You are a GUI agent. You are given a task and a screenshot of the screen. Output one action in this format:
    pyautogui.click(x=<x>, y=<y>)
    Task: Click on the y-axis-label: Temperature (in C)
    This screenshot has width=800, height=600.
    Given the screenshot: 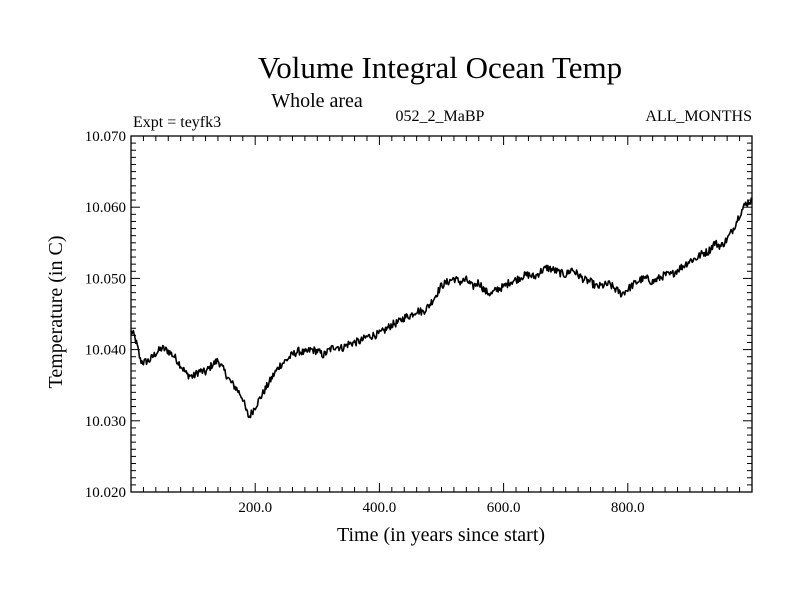 What is the action you would take?
    pyautogui.click(x=56, y=312)
    